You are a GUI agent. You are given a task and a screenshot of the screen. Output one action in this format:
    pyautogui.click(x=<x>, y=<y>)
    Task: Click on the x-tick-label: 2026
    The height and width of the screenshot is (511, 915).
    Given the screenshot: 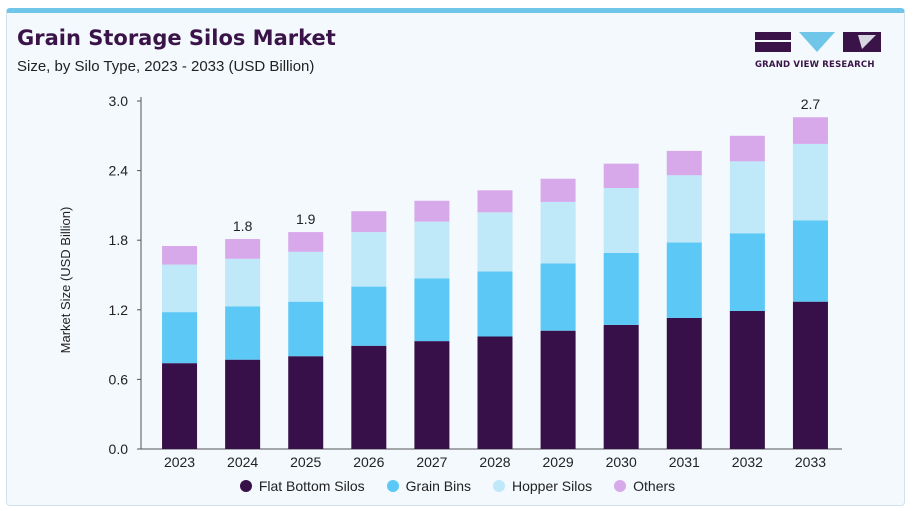 What is the action you would take?
    pyautogui.click(x=368, y=462)
    